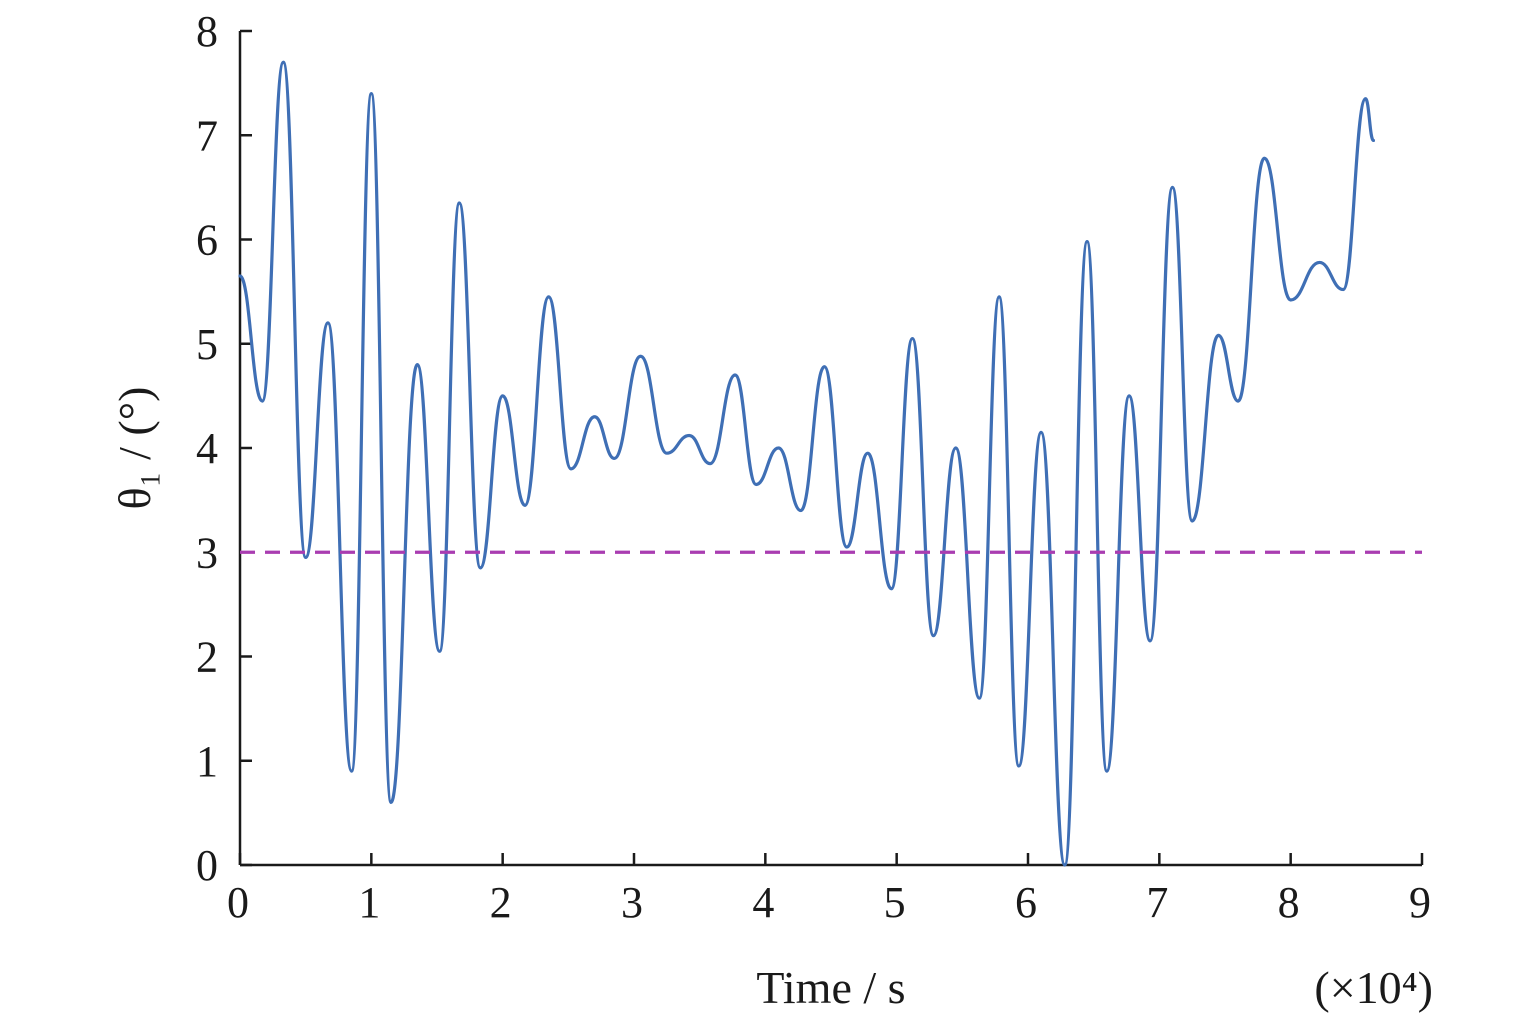  What do you see at coordinates (207, 31) in the screenshot?
I see `y-tick-label: 8` at bounding box center [207, 31].